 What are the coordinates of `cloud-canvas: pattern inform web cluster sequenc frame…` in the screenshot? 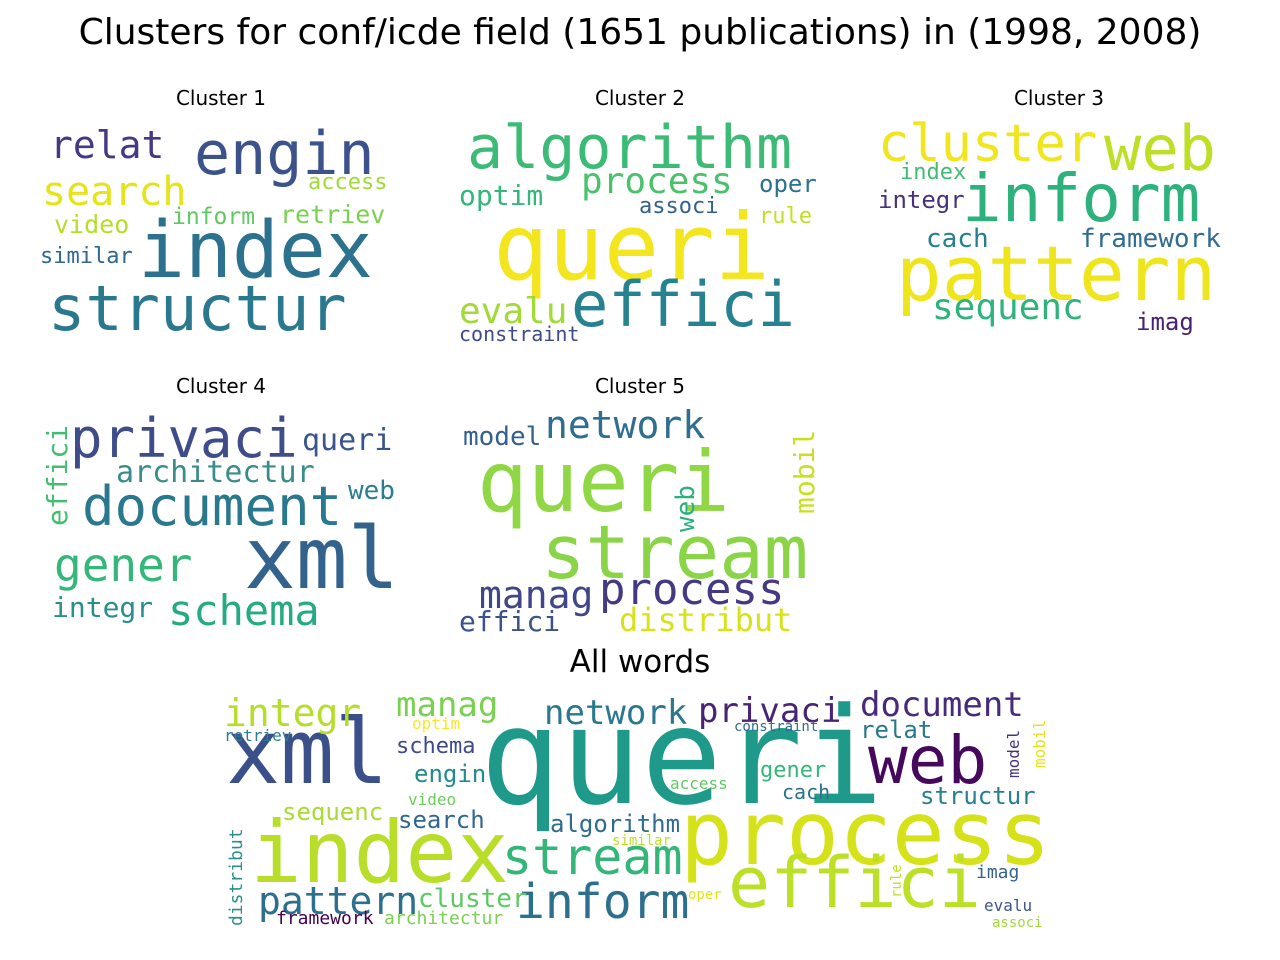 It's located at (1059, 231).